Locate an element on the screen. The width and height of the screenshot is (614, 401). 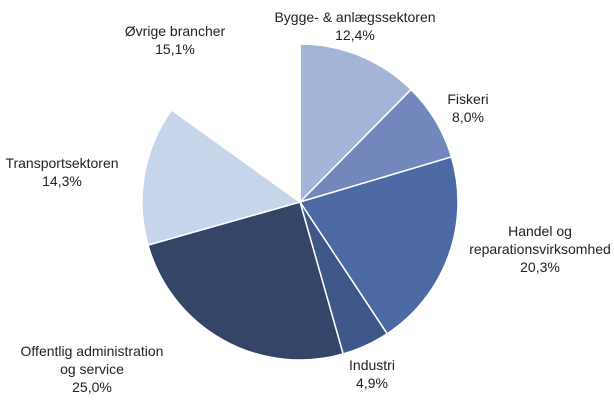
slice-label-line: Transportsektoren is located at coordinates (61, 163).